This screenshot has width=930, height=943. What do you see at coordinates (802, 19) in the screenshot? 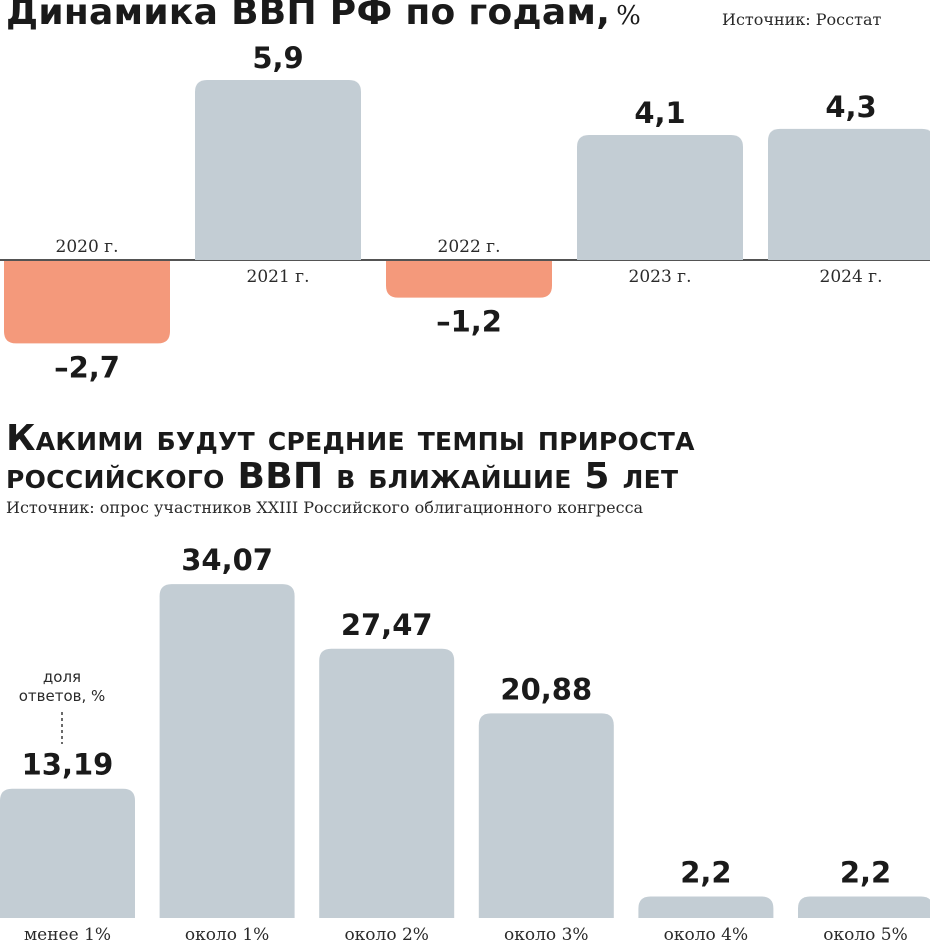
I see `chart1-source: Источник: Росстат` at bounding box center [802, 19].